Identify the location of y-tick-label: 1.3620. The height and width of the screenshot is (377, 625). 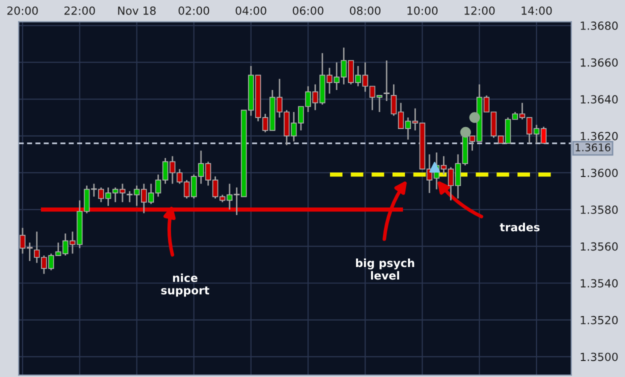
(599, 136).